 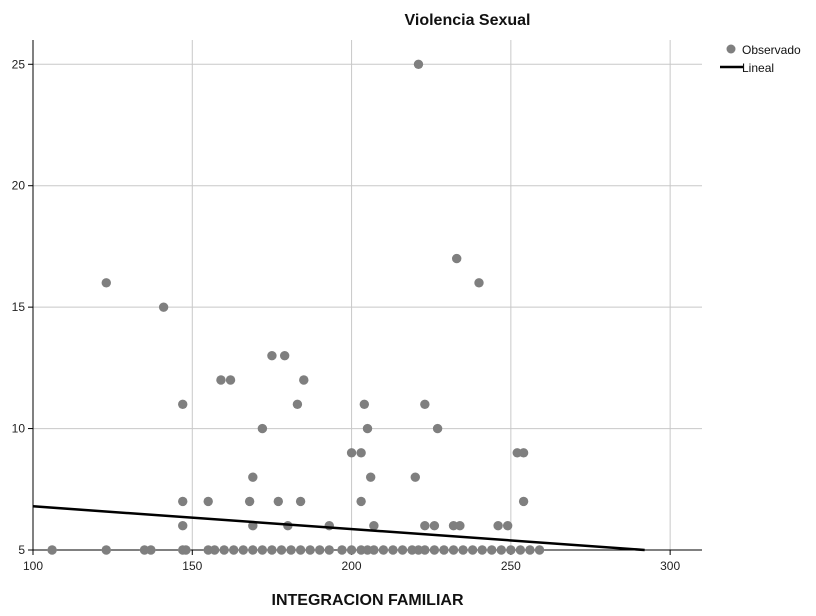 I want to click on legend-label-observado: Observado, so click(x=771, y=50).